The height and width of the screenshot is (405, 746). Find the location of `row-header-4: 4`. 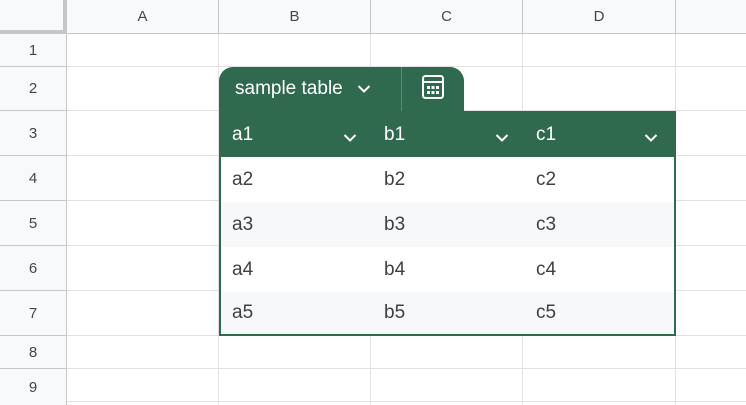

row-header-4: 4 is located at coordinates (33, 178).